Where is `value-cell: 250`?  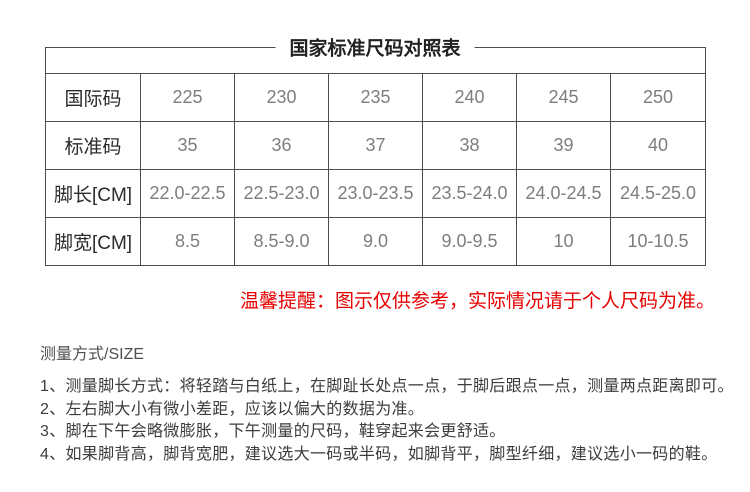 value-cell: 250 is located at coordinates (658, 97).